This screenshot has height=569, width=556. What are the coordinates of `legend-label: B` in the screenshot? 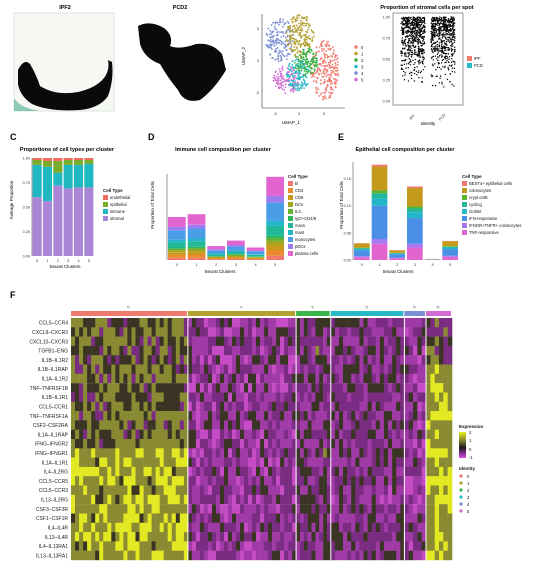 It's located at (296, 183).